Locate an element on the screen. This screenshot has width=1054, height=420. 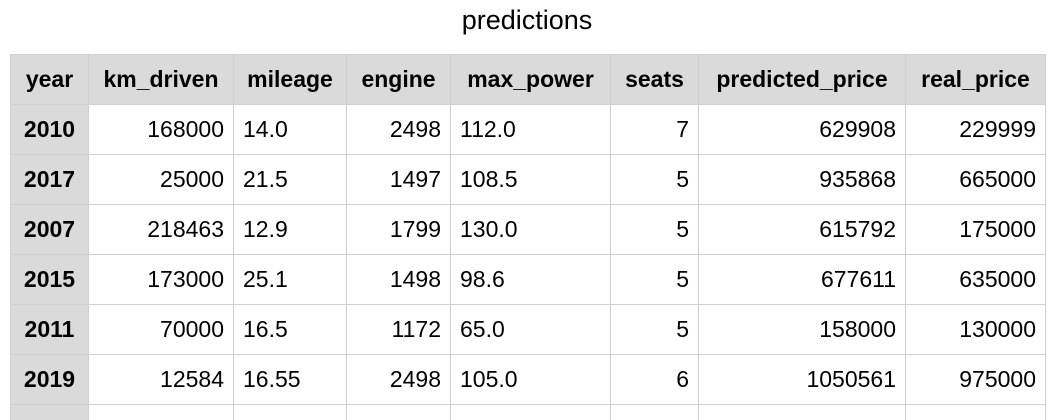
real-price-cell is located at coordinates (975, 412).